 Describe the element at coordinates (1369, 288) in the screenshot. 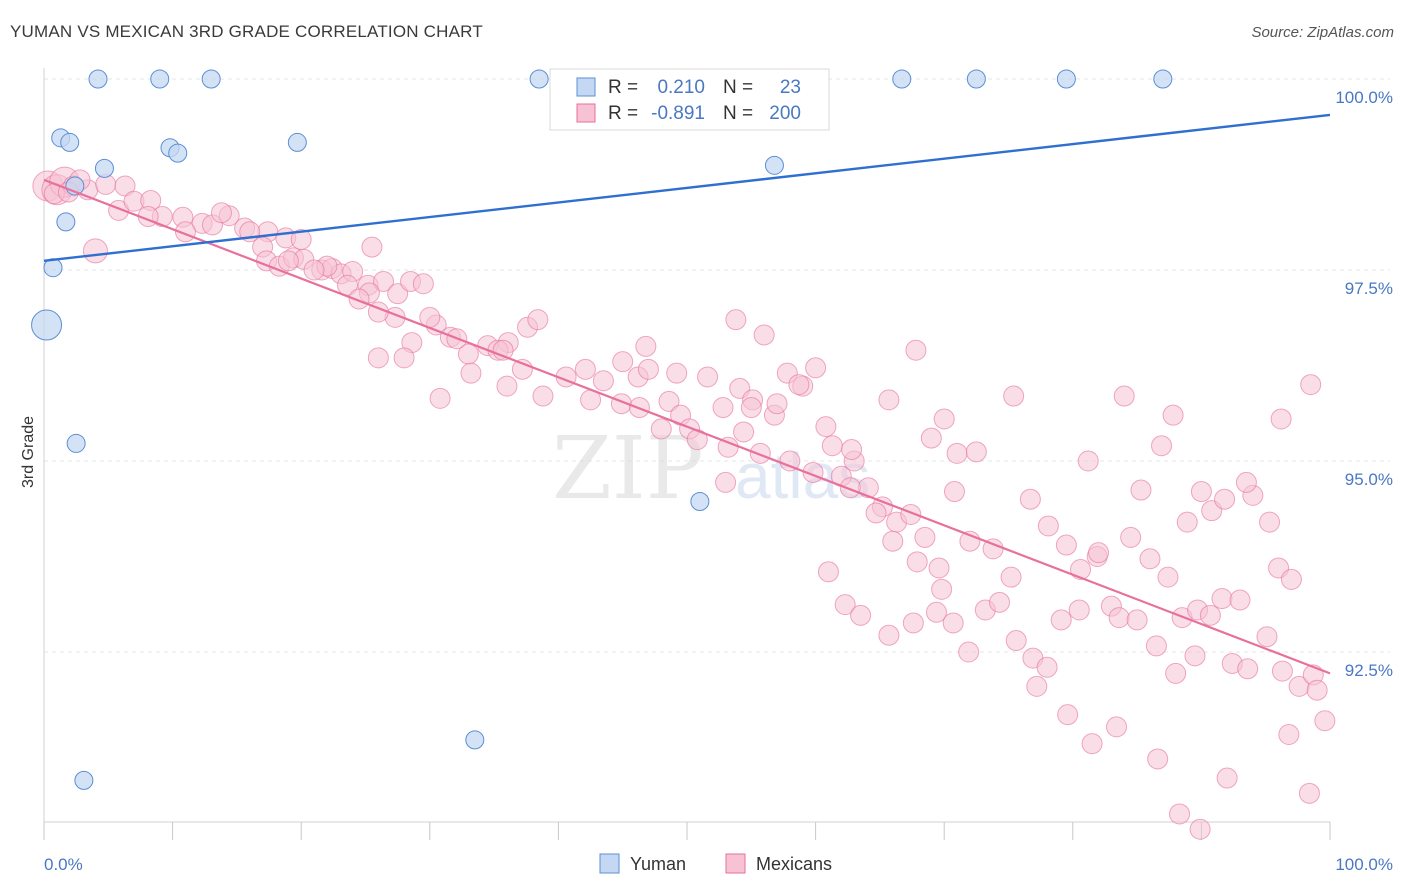

I see `y-tick-label-1: 97.5%` at that location.